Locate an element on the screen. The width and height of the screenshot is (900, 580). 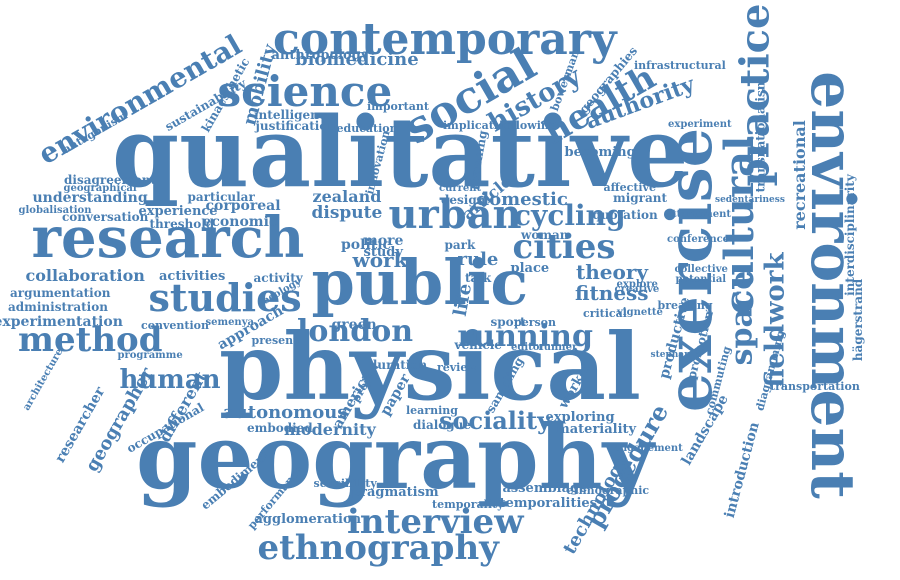
word-present: present is located at coordinates (275, 340).